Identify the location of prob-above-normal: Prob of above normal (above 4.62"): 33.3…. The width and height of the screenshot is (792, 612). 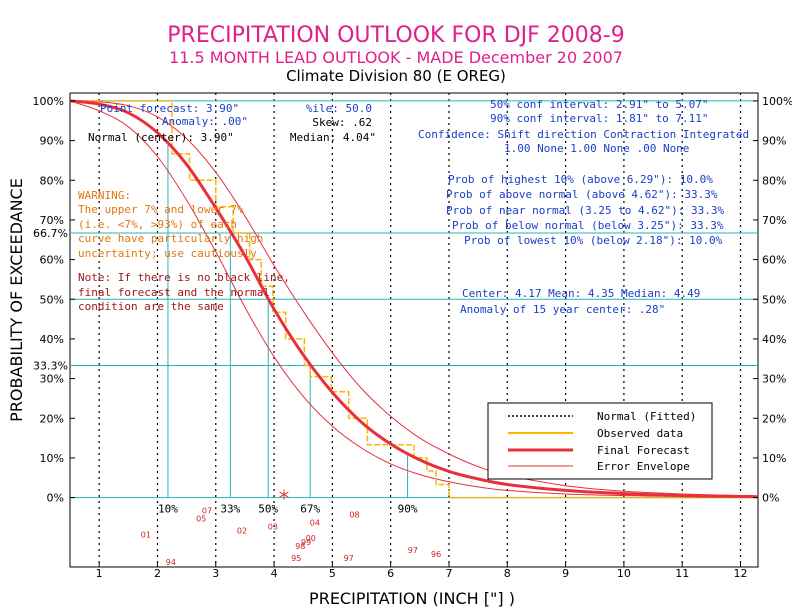
(582, 194).